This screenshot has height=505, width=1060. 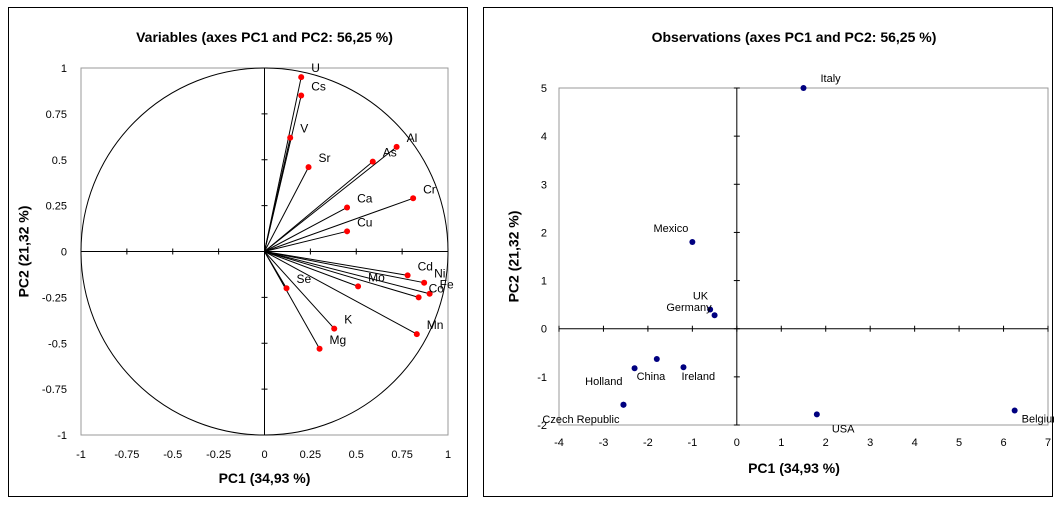 What do you see at coordinates (301, 77) in the screenshot?
I see `point-u` at bounding box center [301, 77].